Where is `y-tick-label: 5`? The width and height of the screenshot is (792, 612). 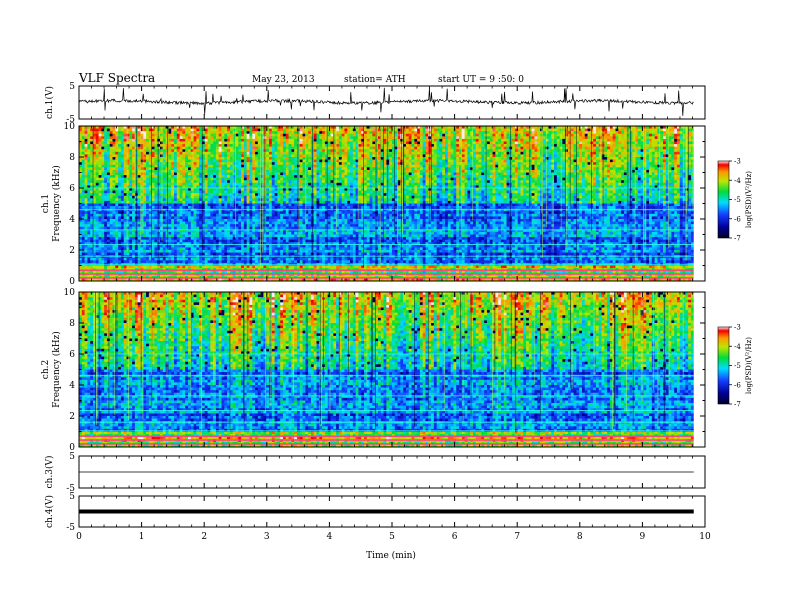
y-tick-label: 5 is located at coordinates (72, 87).